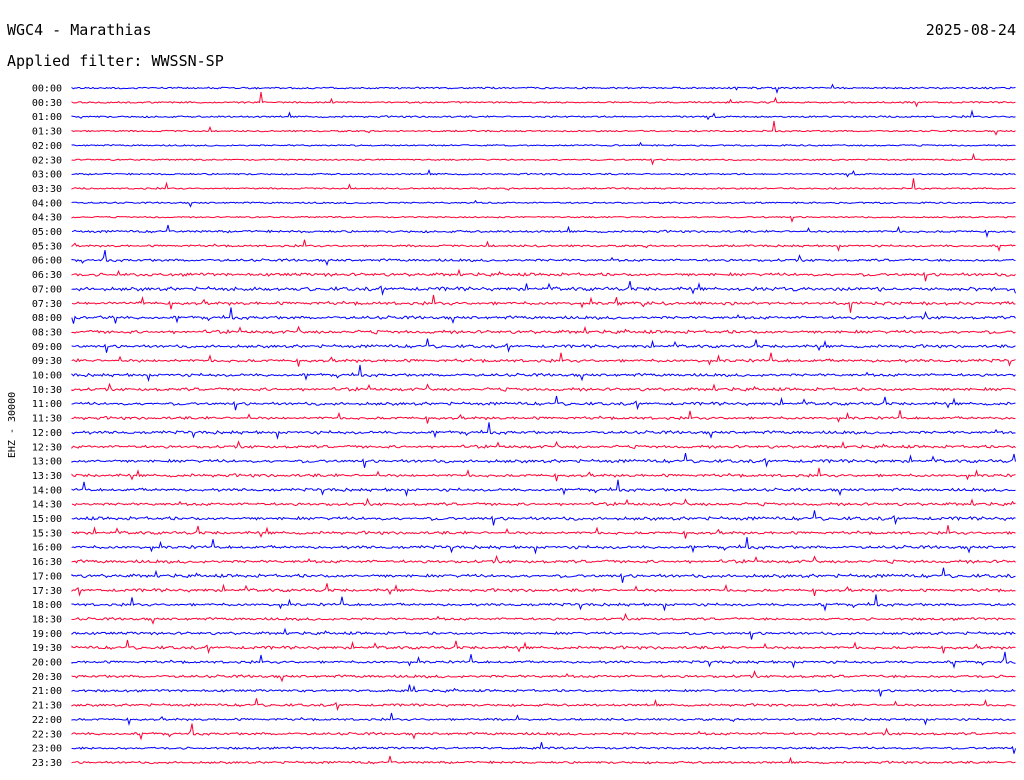  I want to click on time-tick-label: 13:30, so click(47, 476).